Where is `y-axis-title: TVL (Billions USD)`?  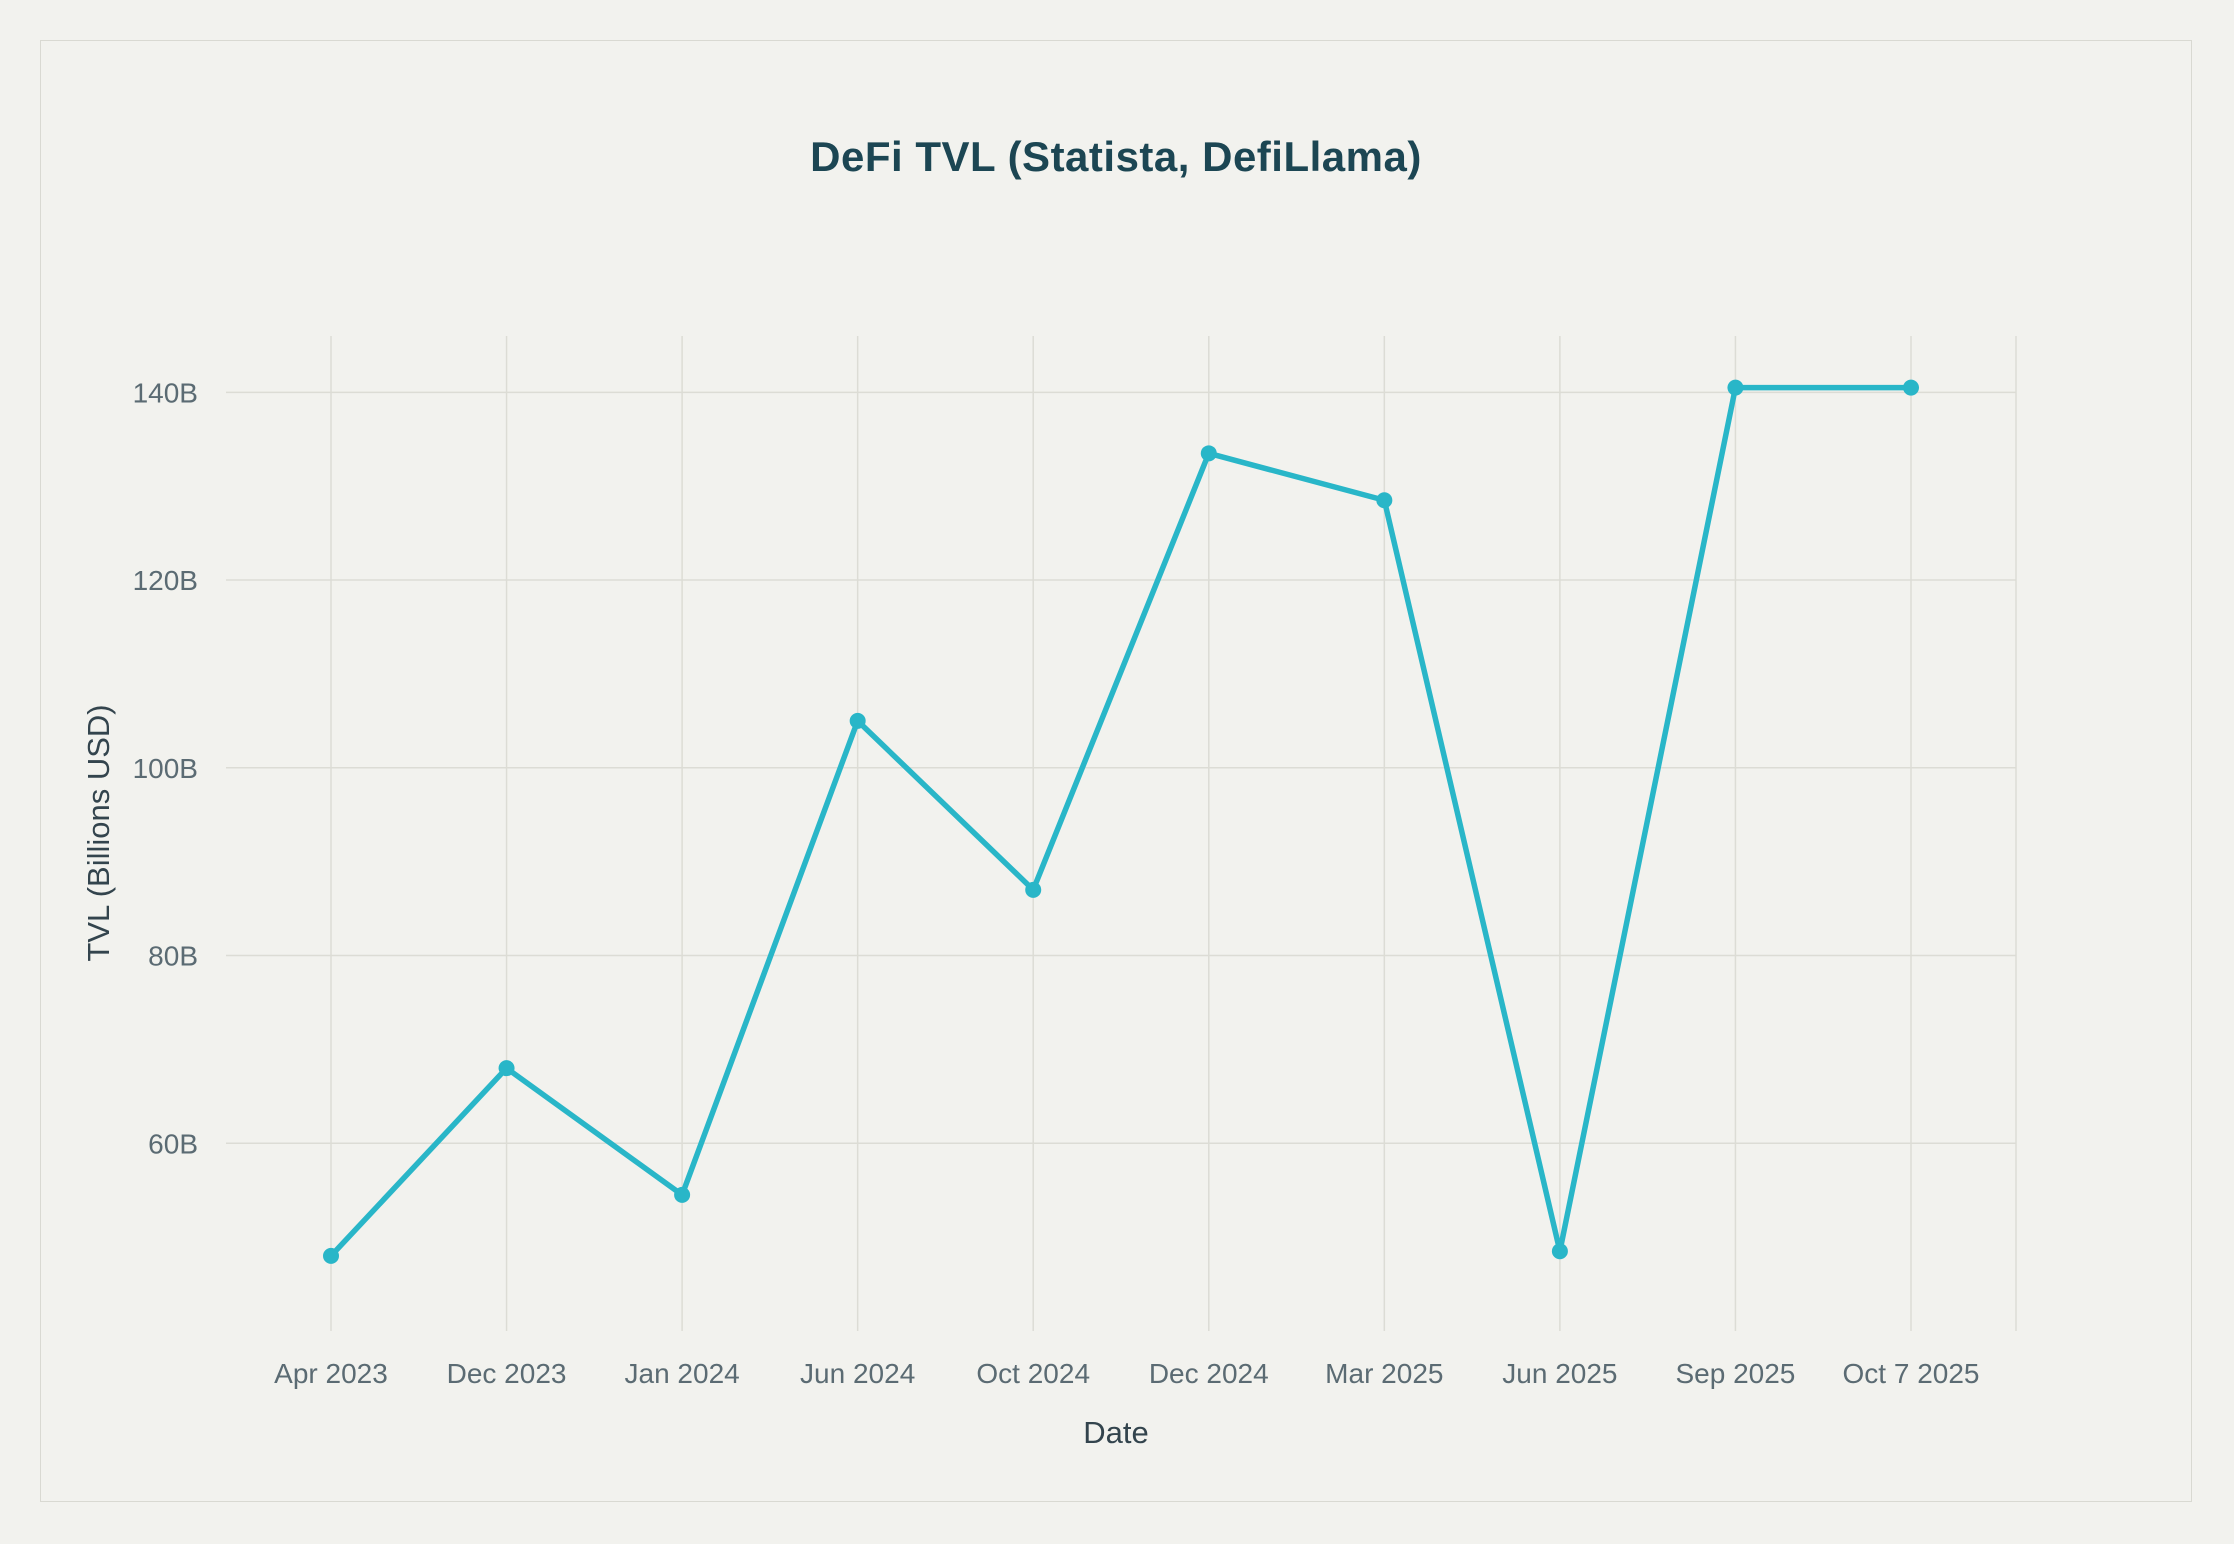
y-axis-title: TVL (Billions USD) is located at coordinates (98, 832).